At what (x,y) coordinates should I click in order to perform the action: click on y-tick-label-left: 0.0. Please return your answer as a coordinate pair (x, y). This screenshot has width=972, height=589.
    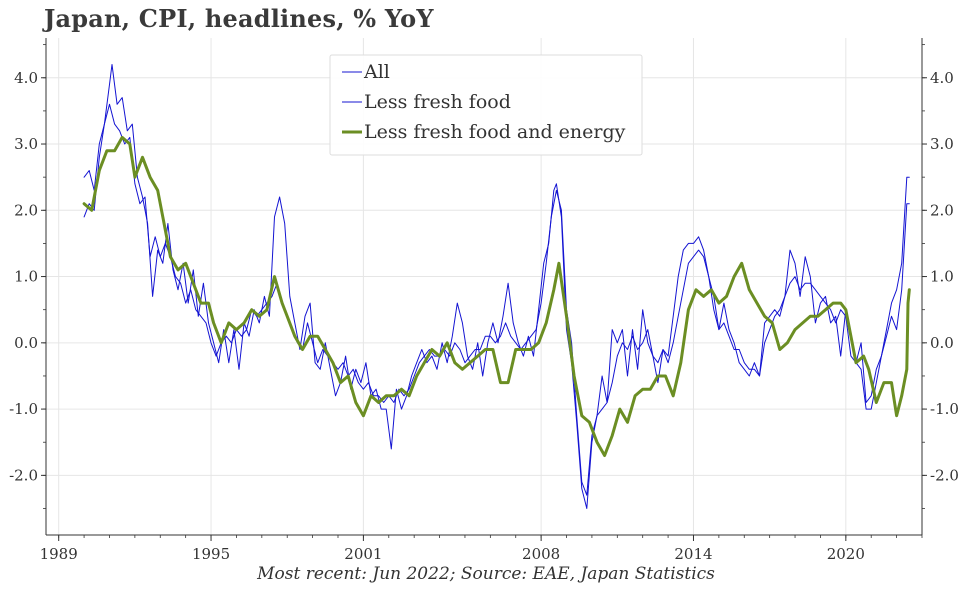
    Looking at the image, I should click on (26, 343).